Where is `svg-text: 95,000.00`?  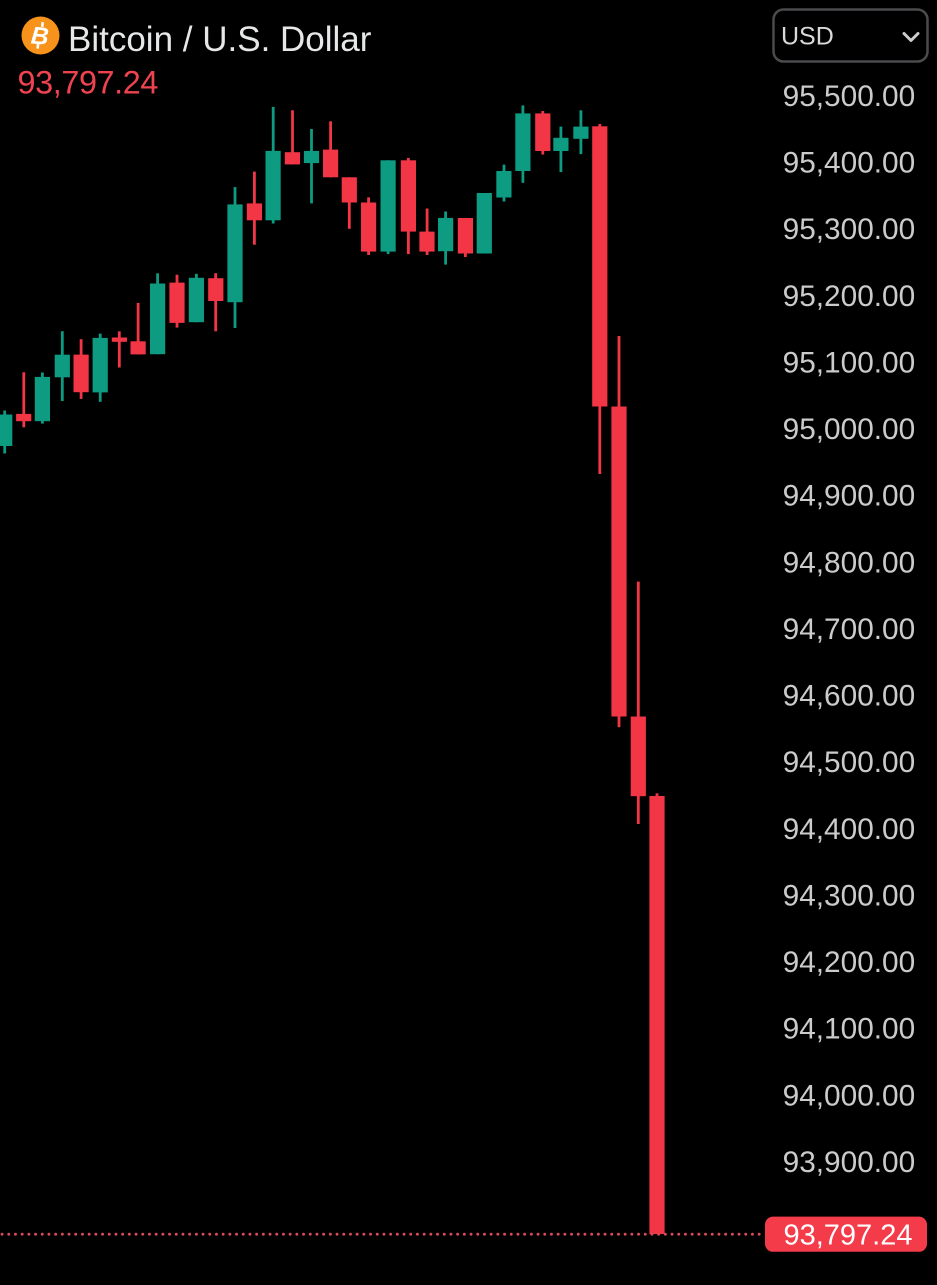
svg-text: 95,000.00 is located at coordinates (849, 429).